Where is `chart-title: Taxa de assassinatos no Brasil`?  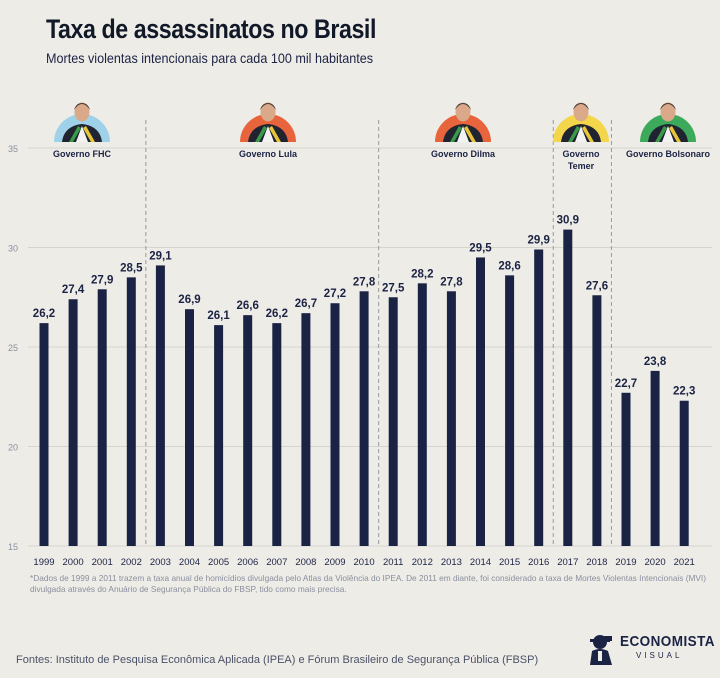 chart-title: Taxa de assassinatos no Brasil is located at coordinates (211, 29).